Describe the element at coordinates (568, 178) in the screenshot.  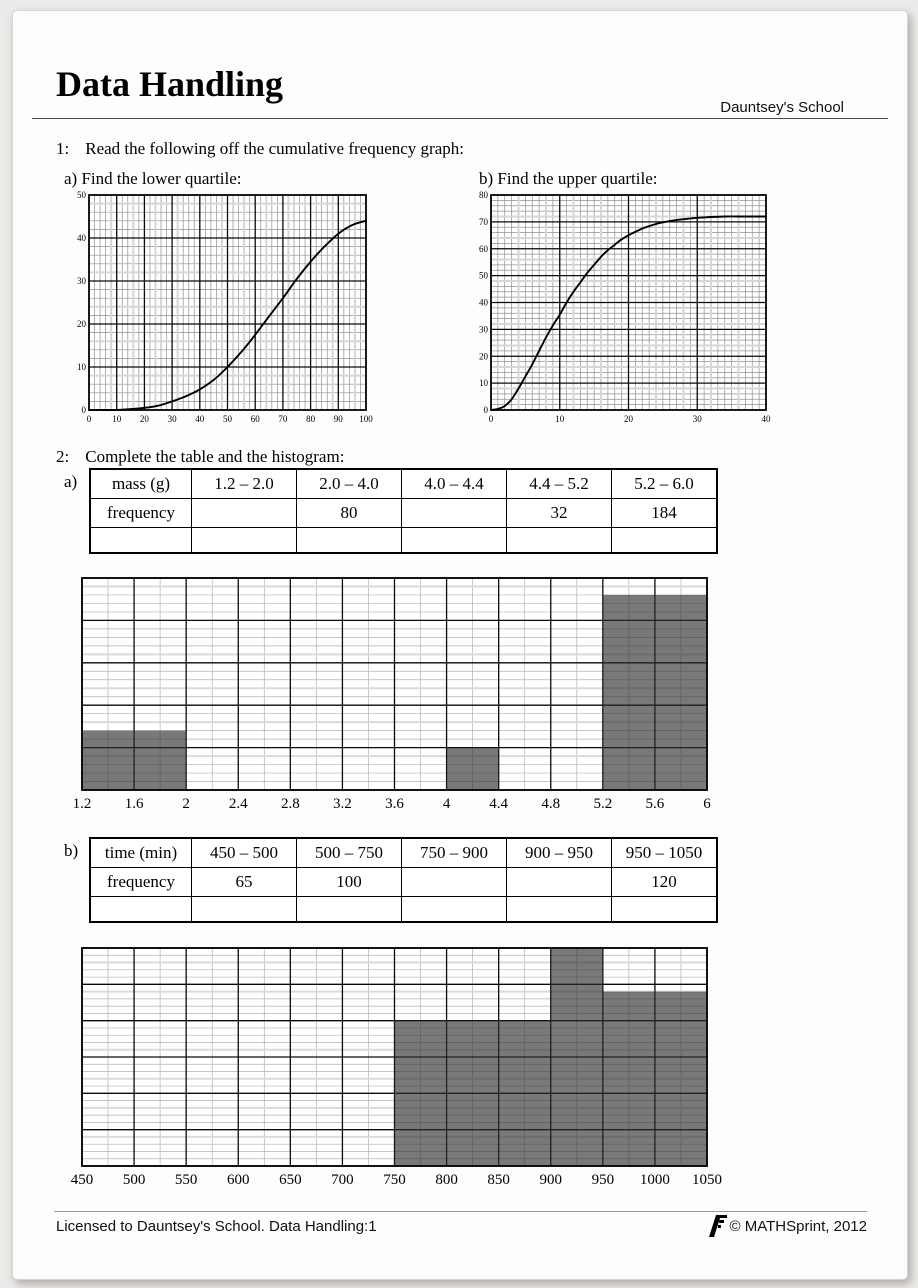
I see `part-b-label: b) Find the upper quartile:` at that location.